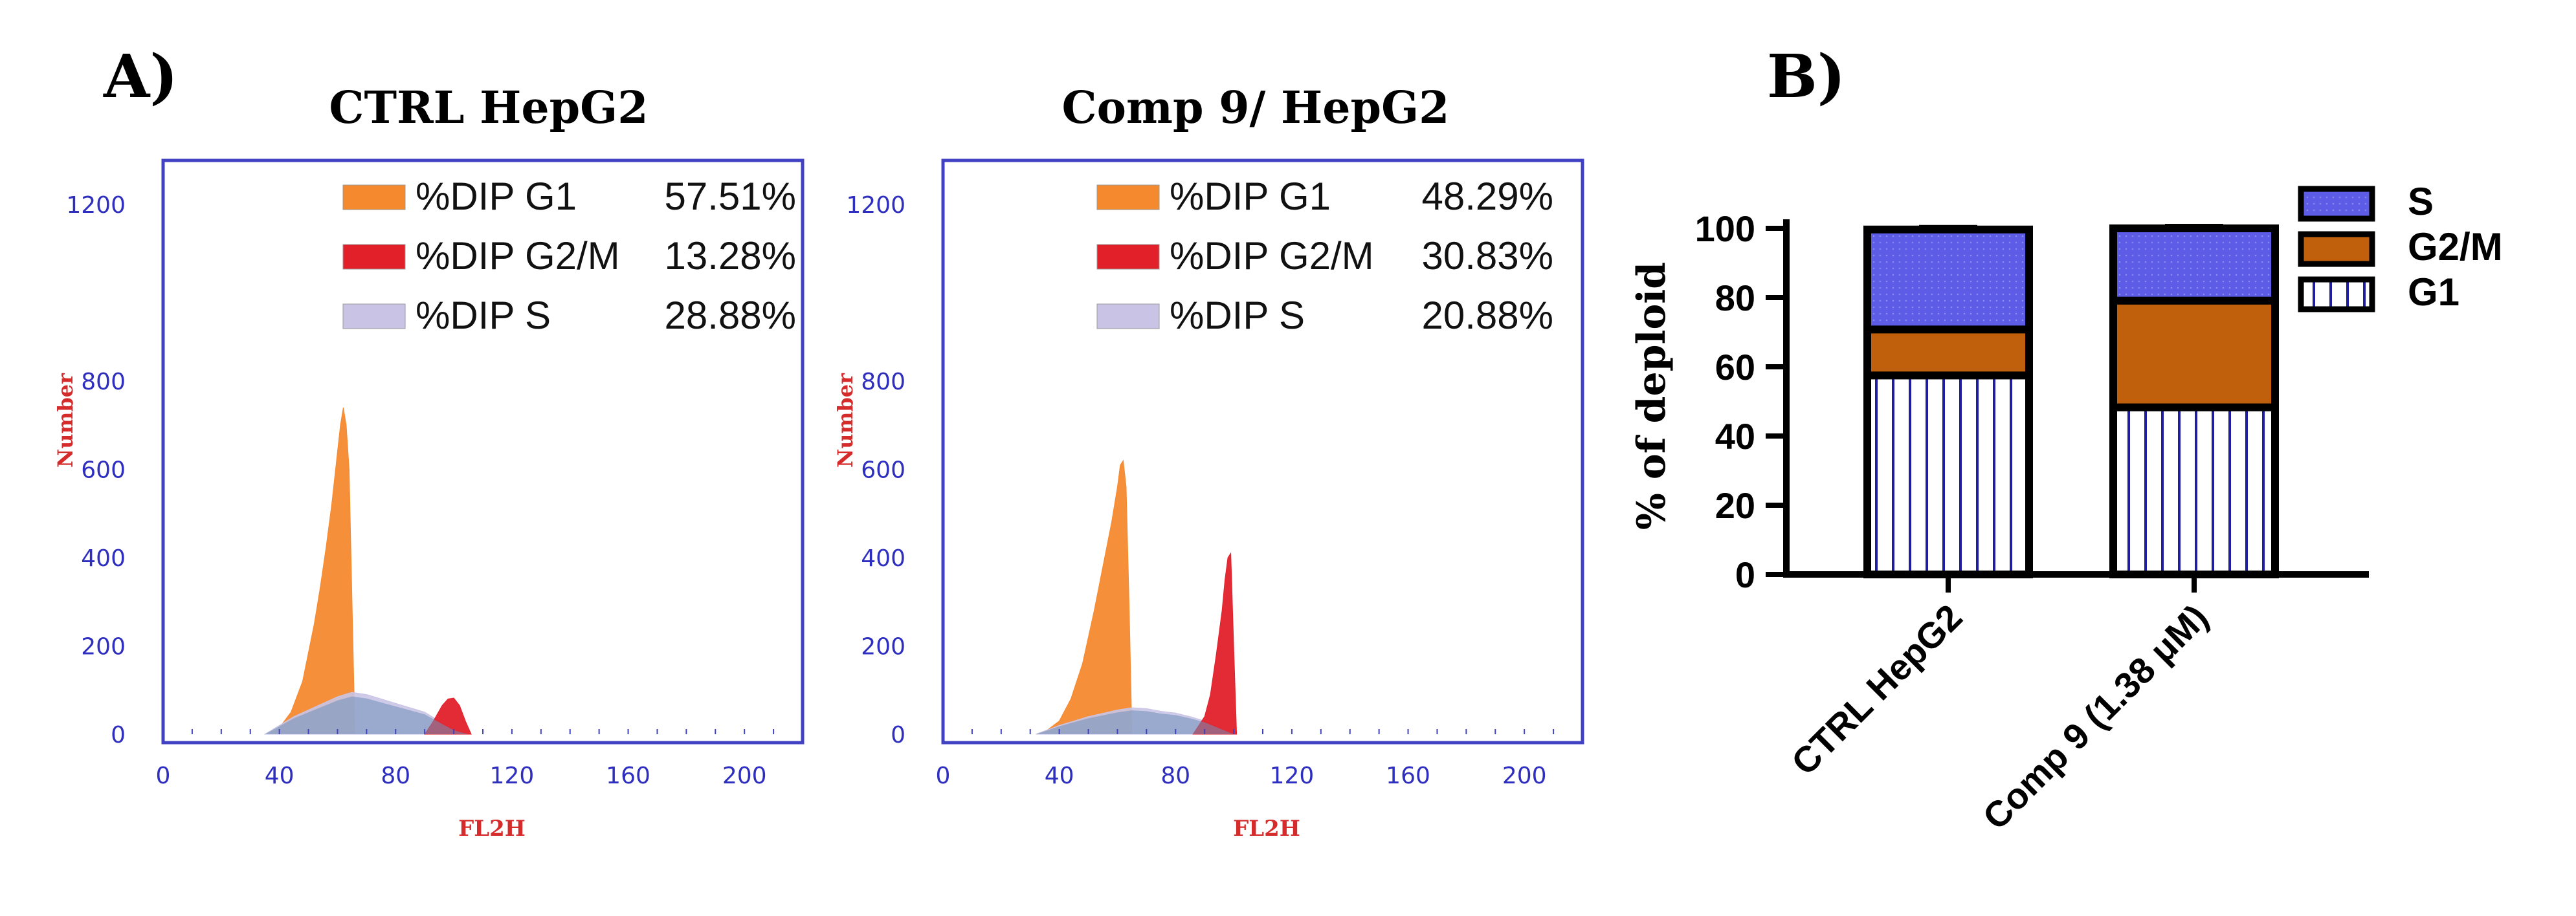  Describe the element at coordinates (140, 76) in the screenshot. I see `panel-label-a: A)` at that location.